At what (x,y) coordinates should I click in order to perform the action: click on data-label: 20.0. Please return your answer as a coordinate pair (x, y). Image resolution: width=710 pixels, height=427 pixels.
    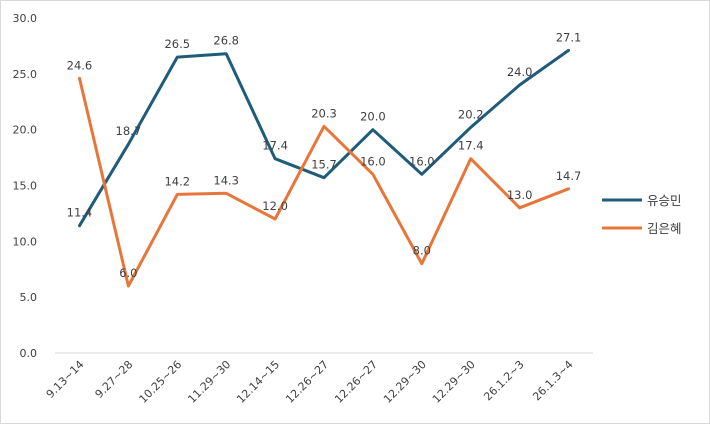
    Looking at the image, I should click on (373, 117).